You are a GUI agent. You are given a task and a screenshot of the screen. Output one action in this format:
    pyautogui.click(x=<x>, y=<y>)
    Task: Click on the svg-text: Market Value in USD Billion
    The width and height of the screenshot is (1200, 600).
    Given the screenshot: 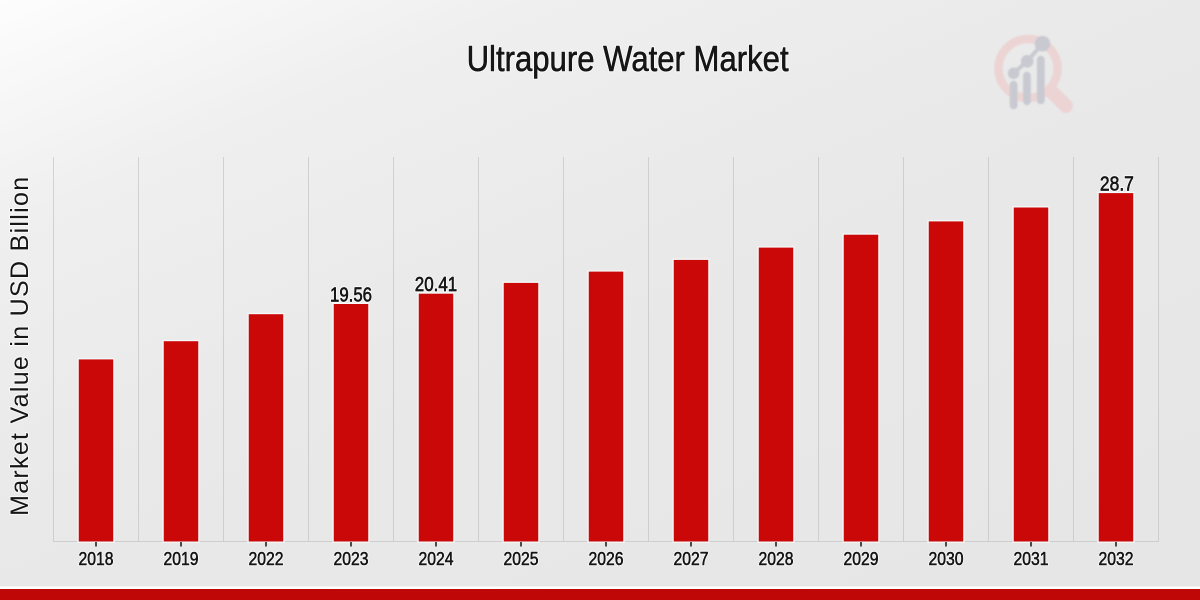 What is the action you would take?
    pyautogui.click(x=20, y=346)
    